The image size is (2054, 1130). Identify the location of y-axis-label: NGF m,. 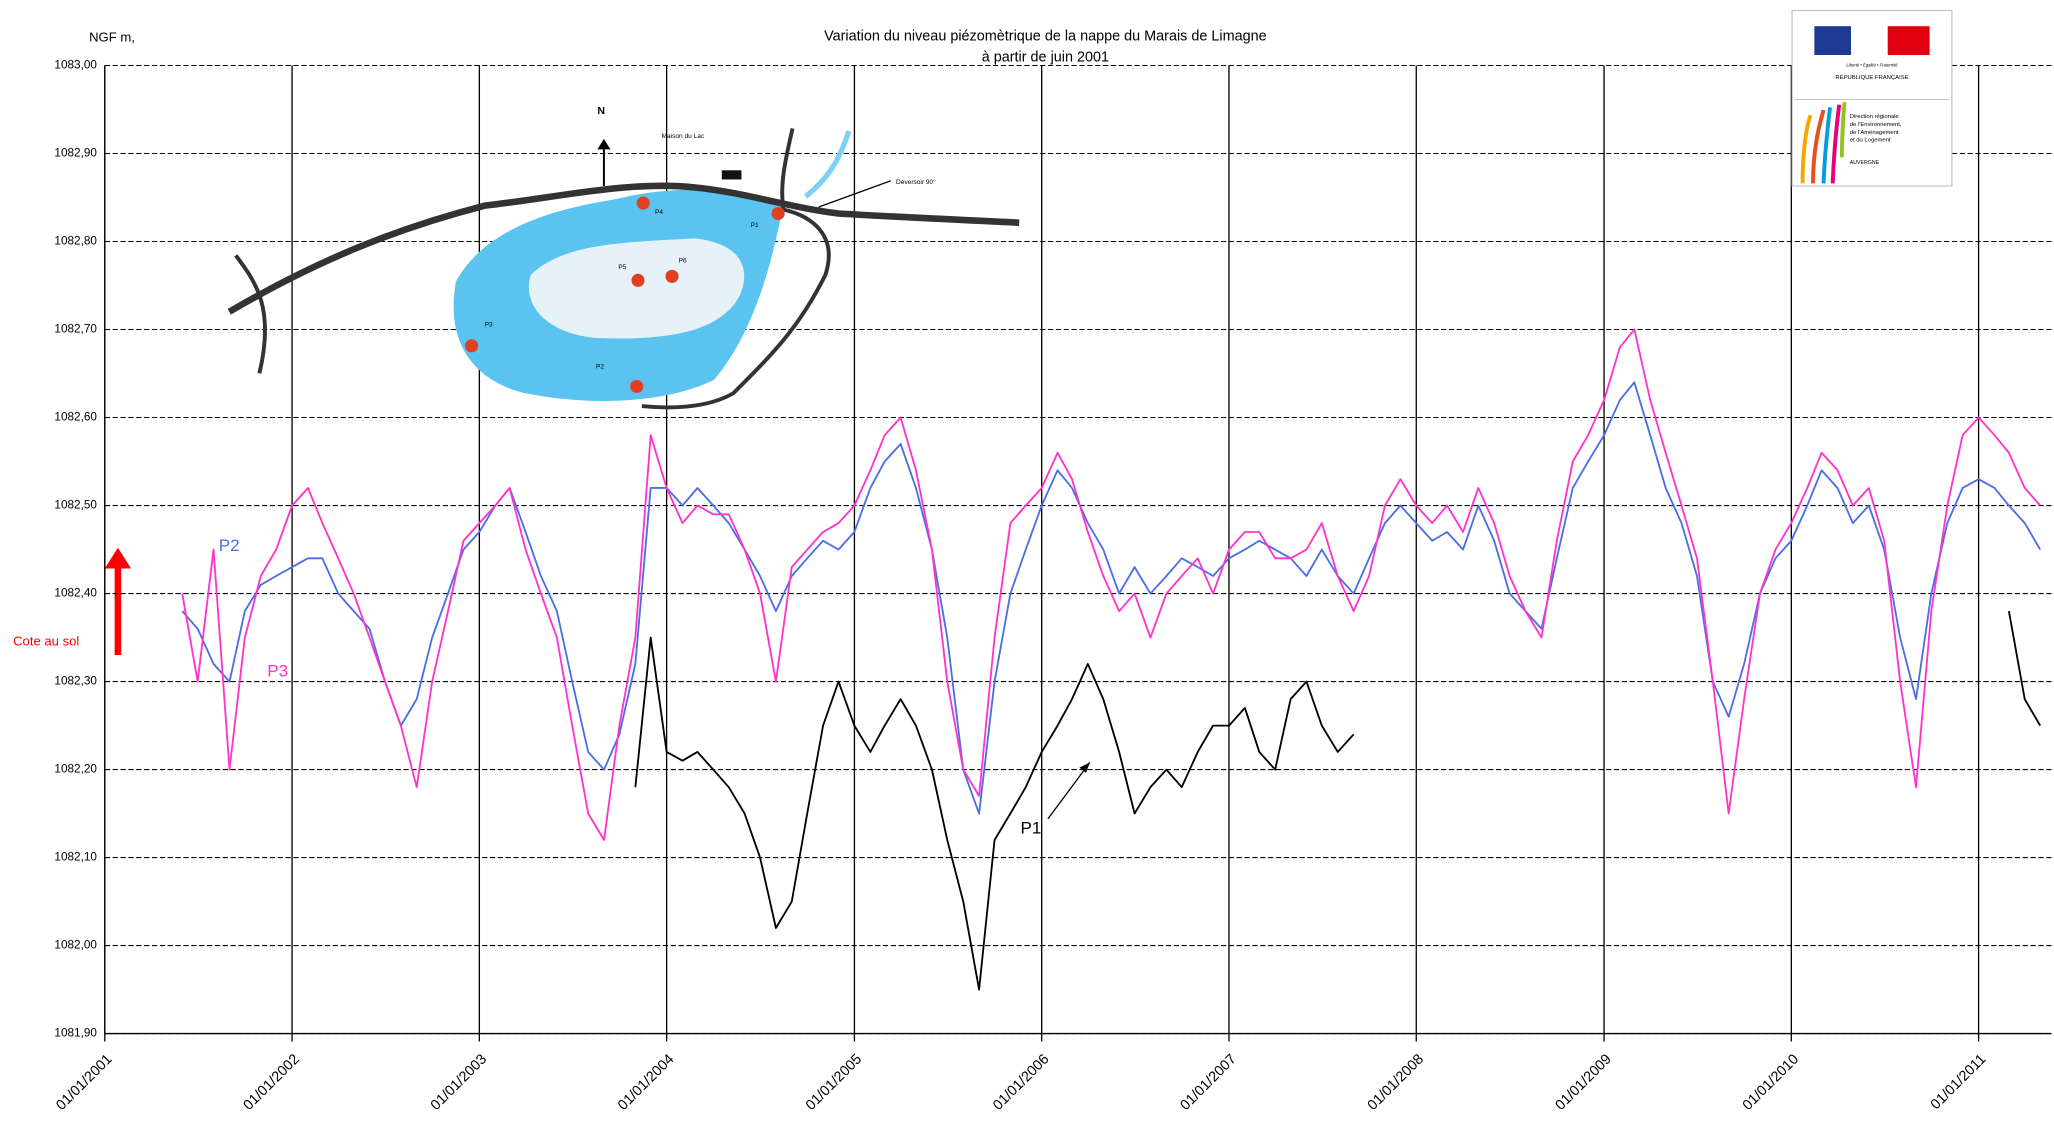
(112, 36).